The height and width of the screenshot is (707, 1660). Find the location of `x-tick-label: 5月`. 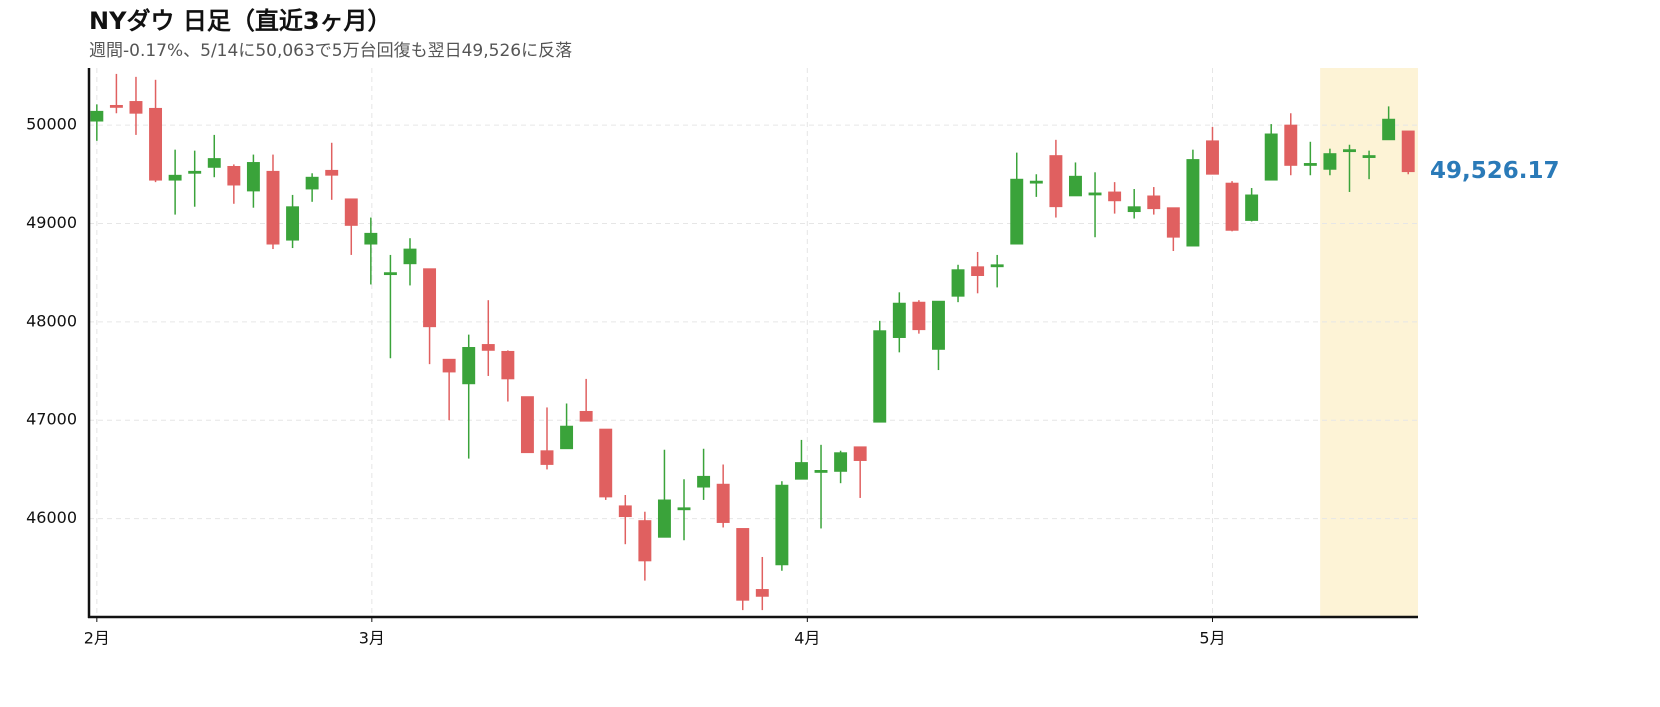

x-tick-label: 5月 is located at coordinates (1212, 638).